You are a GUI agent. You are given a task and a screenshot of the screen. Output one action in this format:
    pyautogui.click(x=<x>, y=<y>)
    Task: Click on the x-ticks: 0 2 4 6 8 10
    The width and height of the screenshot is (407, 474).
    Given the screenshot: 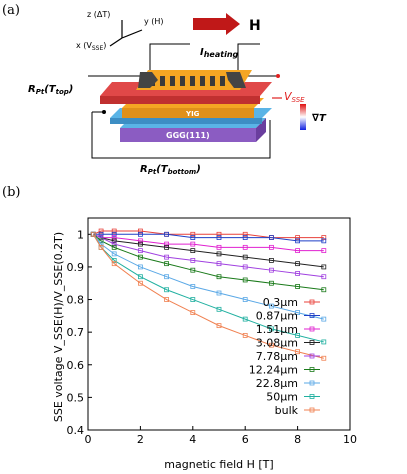 What is the action you would take?
    pyautogui.click(x=221, y=436)
    